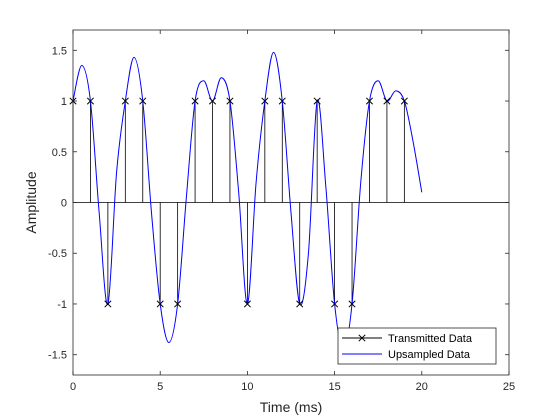 The height and width of the screenshot is (420, 560). I want to click on legend-item-upsampled: Upsampled Data, so click(406, 355).